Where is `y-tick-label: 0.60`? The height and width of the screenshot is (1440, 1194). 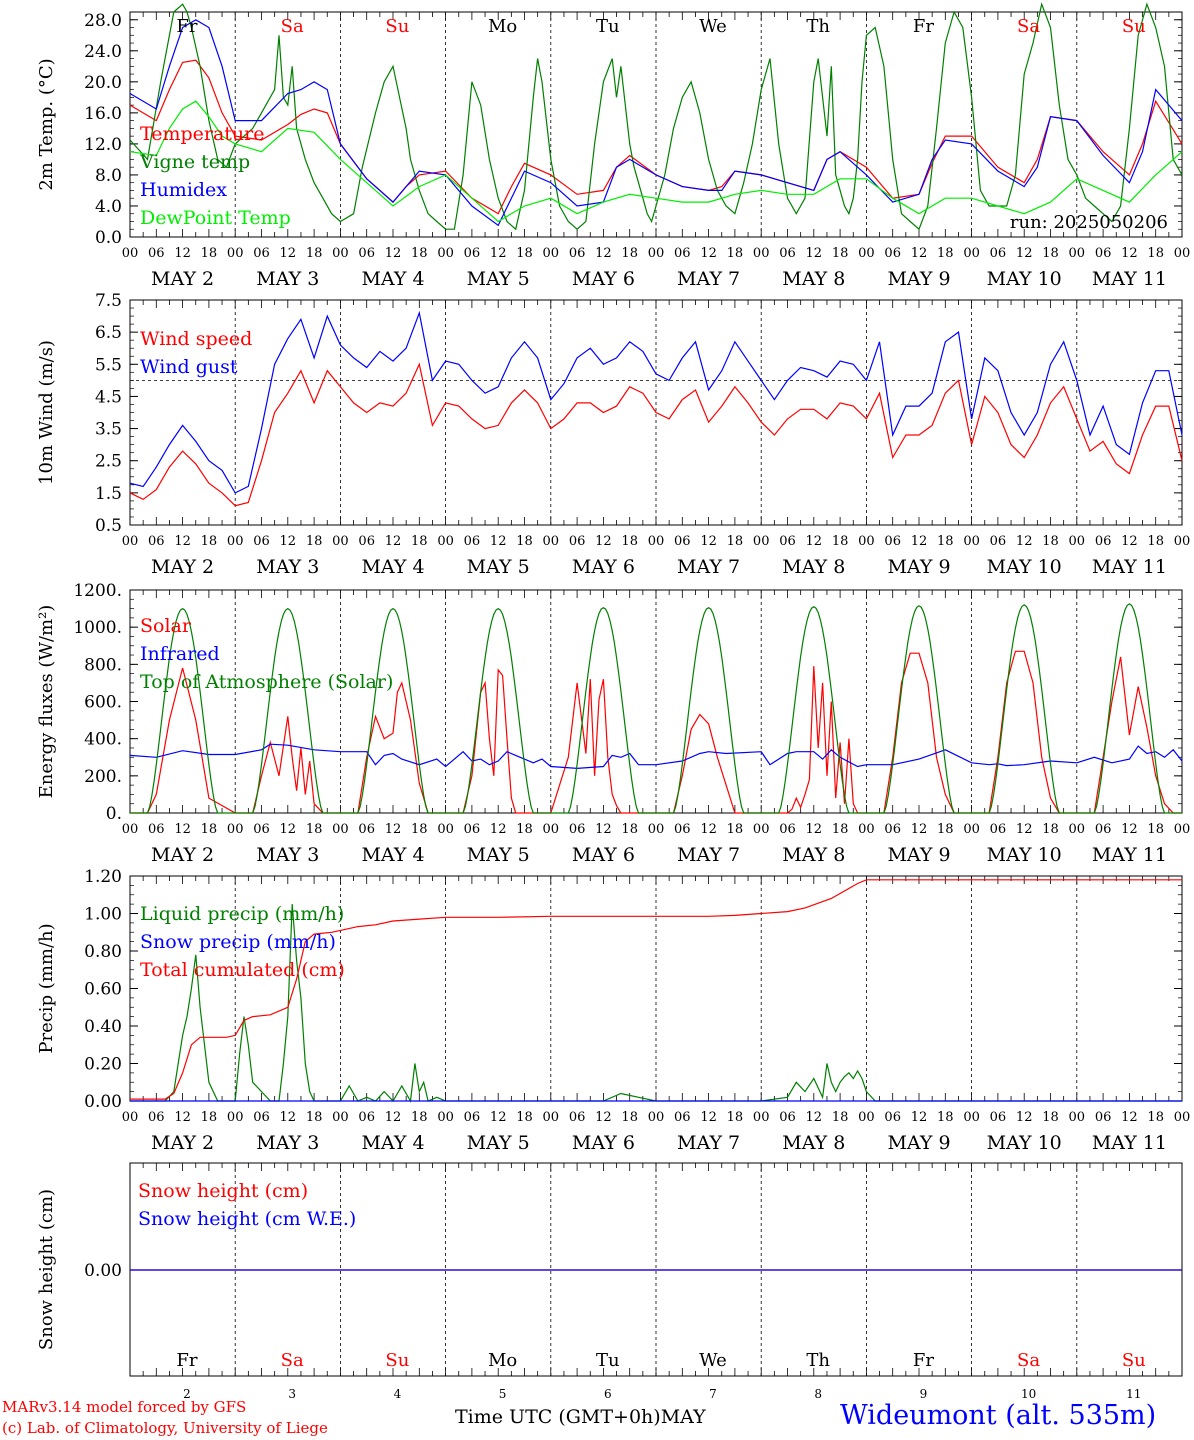
y-tick-label: 0.60 is located at coordinates (103, 990).